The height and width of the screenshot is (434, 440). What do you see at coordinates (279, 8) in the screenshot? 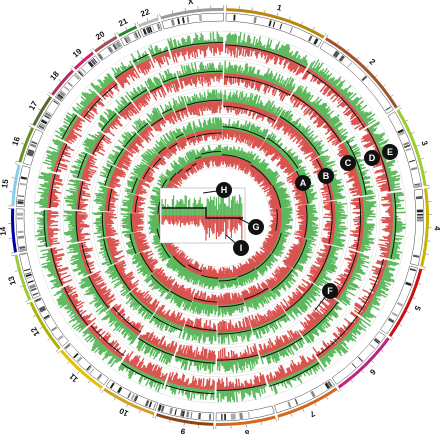
I see `chromosome-label-1: 1` at bounding box center [279, 8].